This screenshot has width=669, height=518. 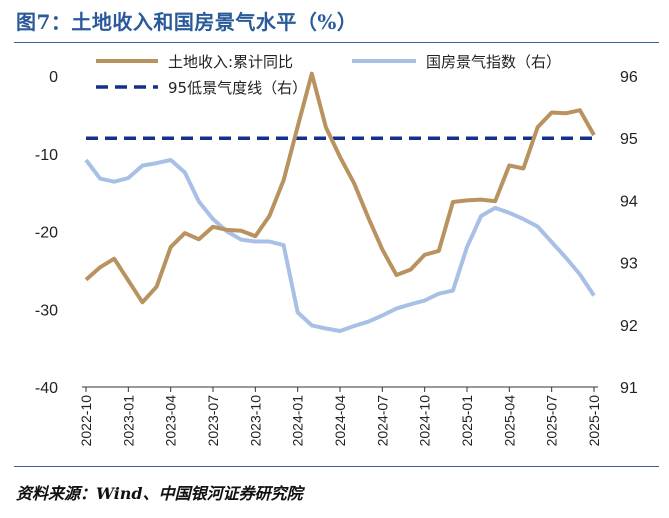 What do you see at coordinates (213, 421) in the screenshot?
I see `x-tick-label: 2023-07` at bounding box center [213, 421].